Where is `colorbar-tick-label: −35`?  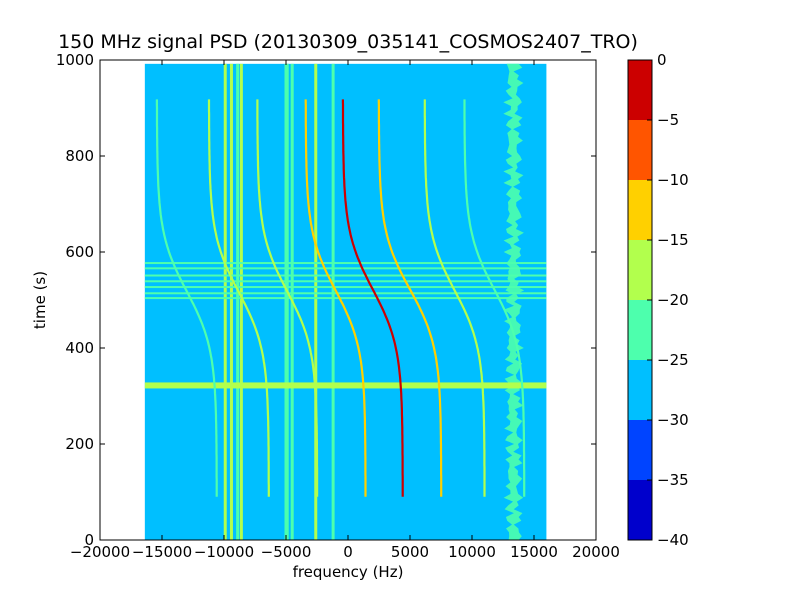 colorbar-tick-label: −35 is located at coordinates (673, 480).